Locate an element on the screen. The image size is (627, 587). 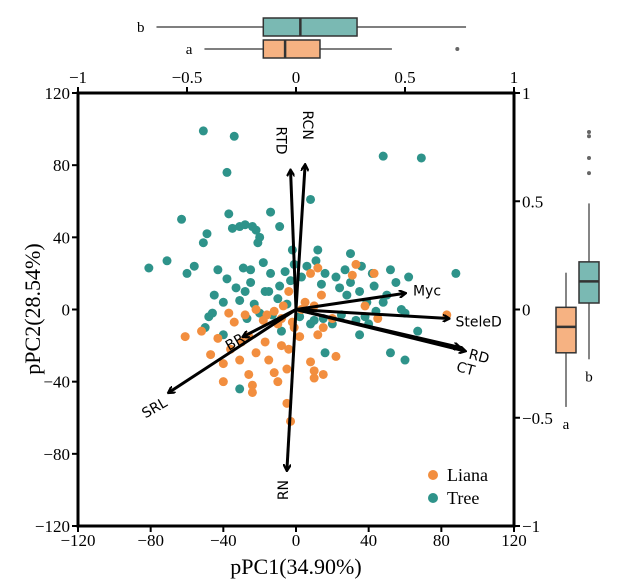
y-tick-label: −80 is located at coordinates (56, 454).